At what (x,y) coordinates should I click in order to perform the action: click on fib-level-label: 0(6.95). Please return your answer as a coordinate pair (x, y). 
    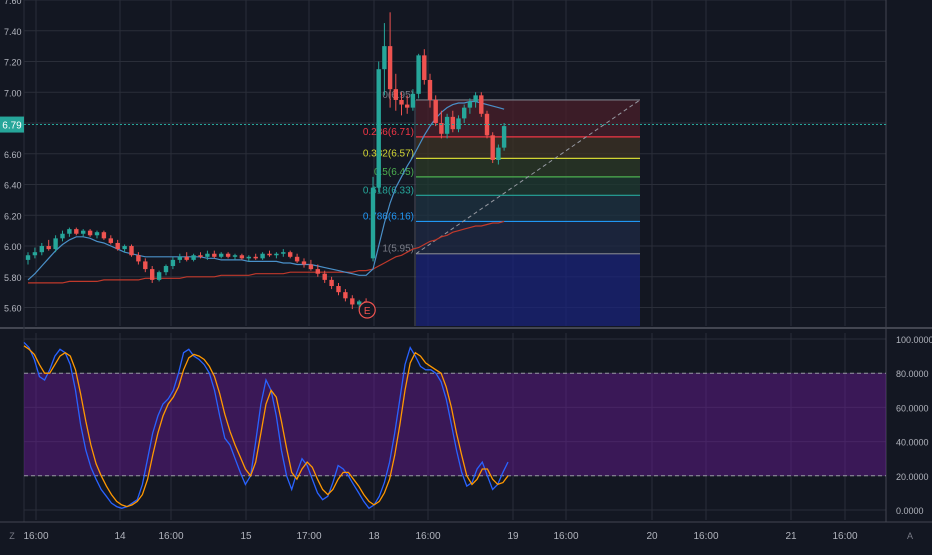
    Looking at the image, I should click on (398, 95).